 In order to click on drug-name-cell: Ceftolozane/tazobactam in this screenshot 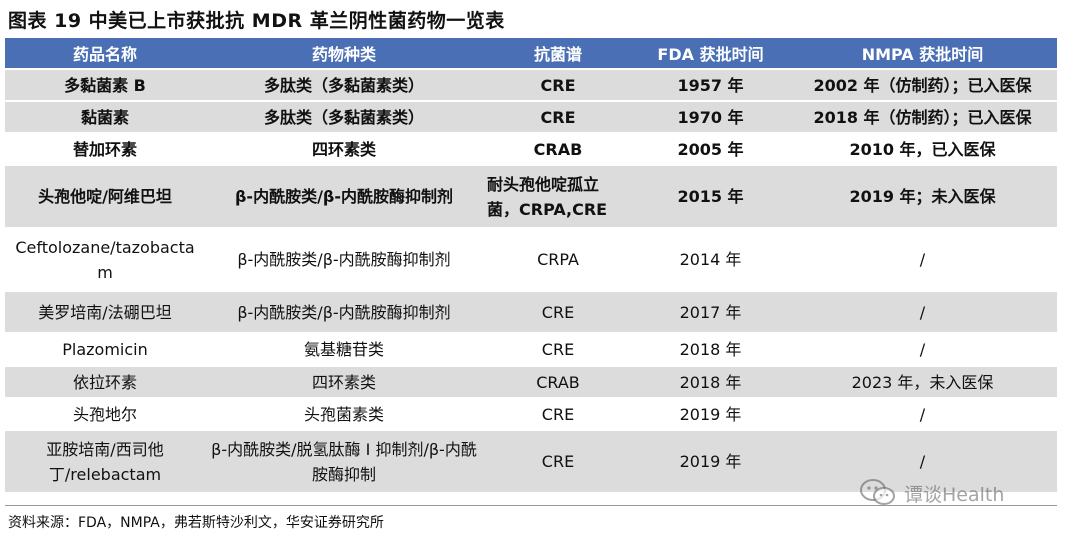, I will do `click(105, 260)`.